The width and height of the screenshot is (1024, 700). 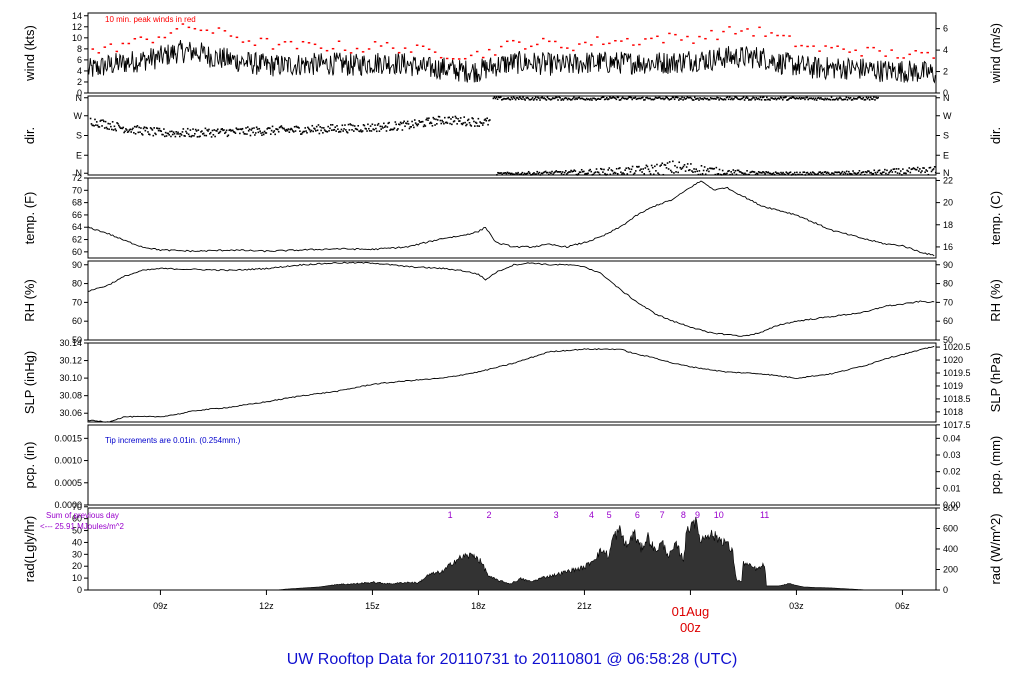 What do you see at coordinates (77, 519) in the screenshot?
I see `left-tick-label: 60` at bounding box center [77, 519].